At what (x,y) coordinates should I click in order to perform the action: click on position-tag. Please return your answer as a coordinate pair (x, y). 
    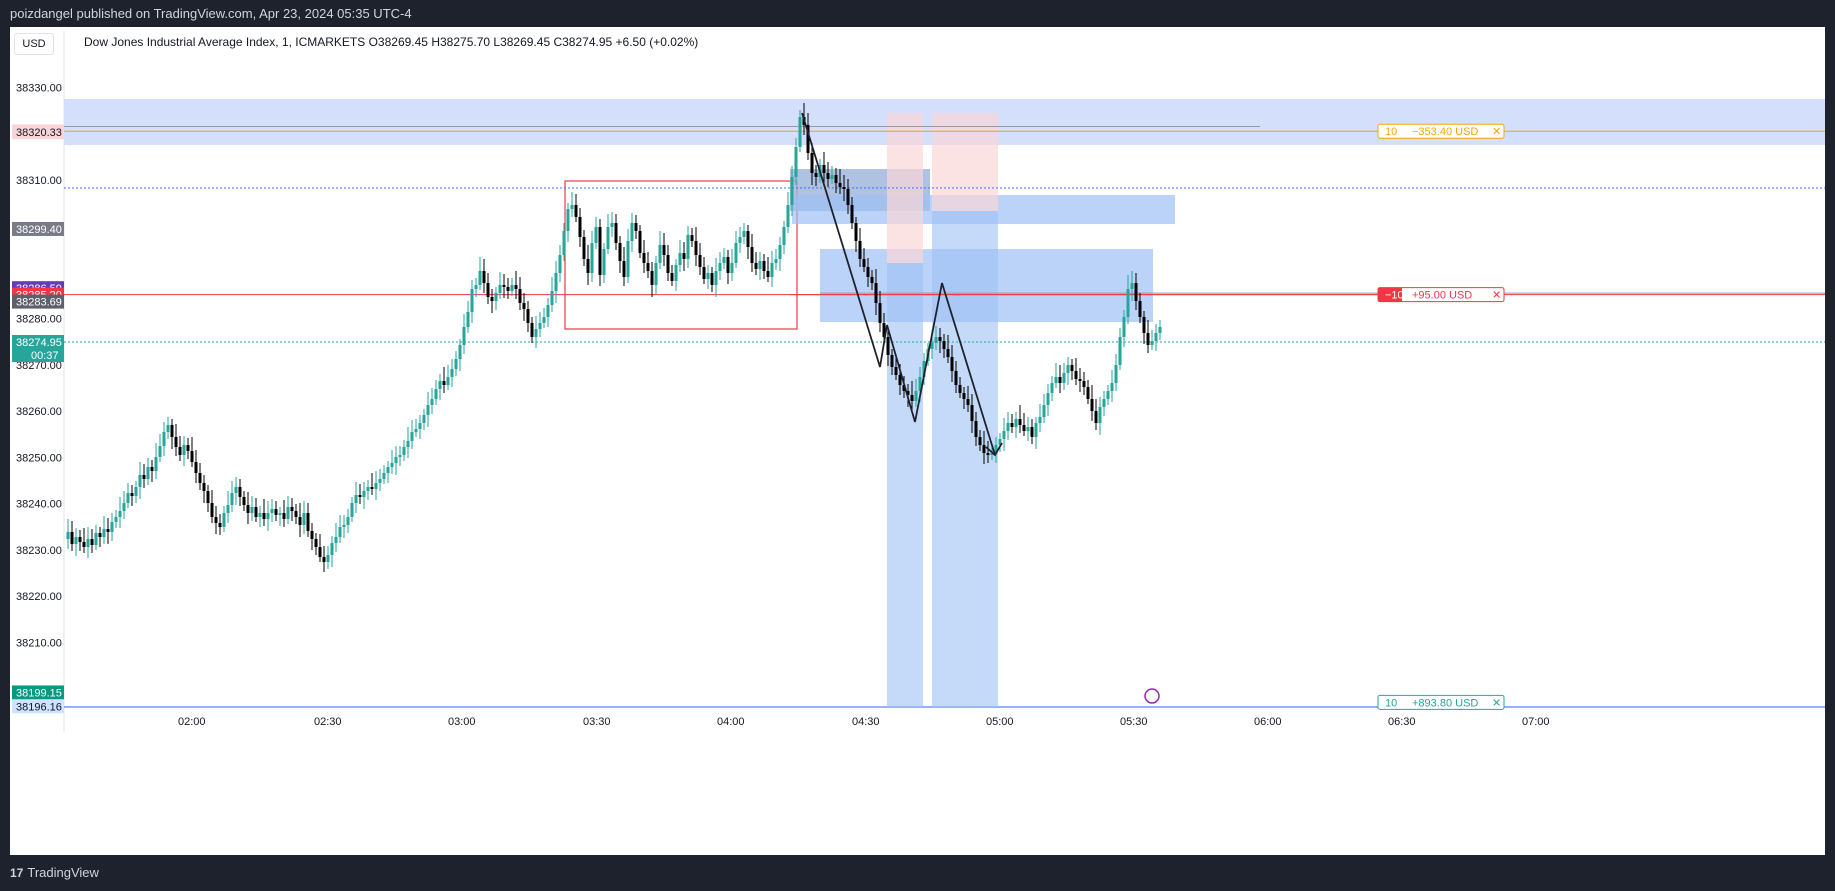
    Looking at the image, I should click on (1441, 702).